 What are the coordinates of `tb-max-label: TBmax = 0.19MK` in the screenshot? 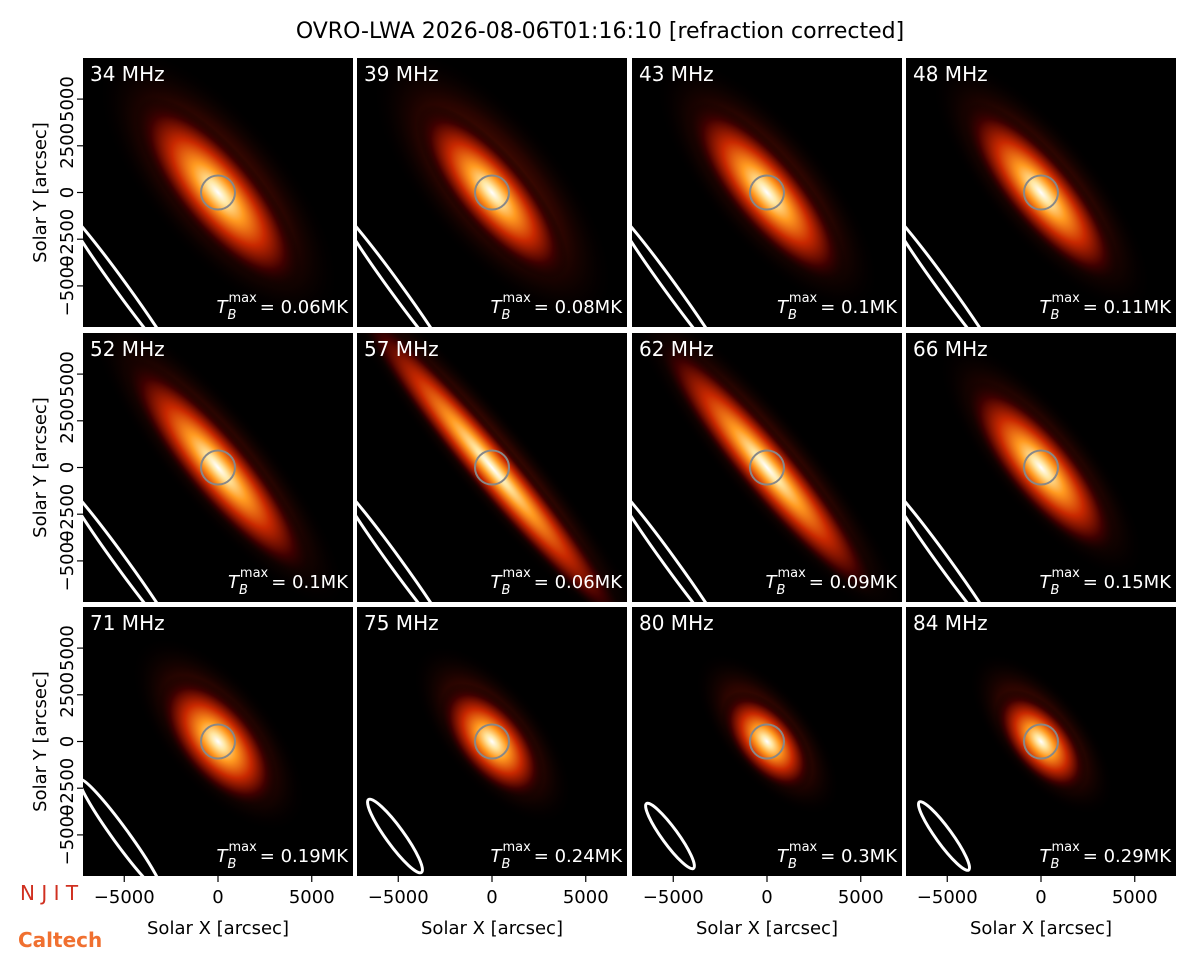 It's located at (283, 856).